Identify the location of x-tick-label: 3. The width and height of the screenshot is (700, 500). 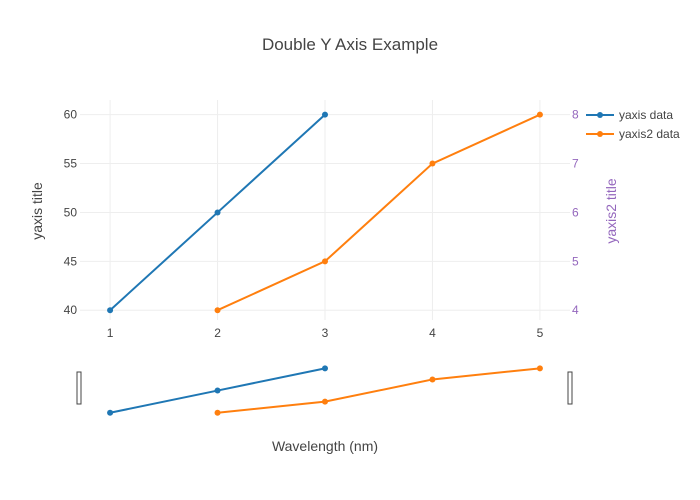
(325, 333).